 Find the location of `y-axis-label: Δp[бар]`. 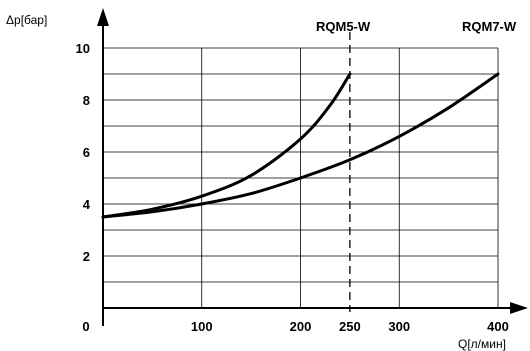

y-axis-label: Δp[бар] is located at coordinates (26, 20).